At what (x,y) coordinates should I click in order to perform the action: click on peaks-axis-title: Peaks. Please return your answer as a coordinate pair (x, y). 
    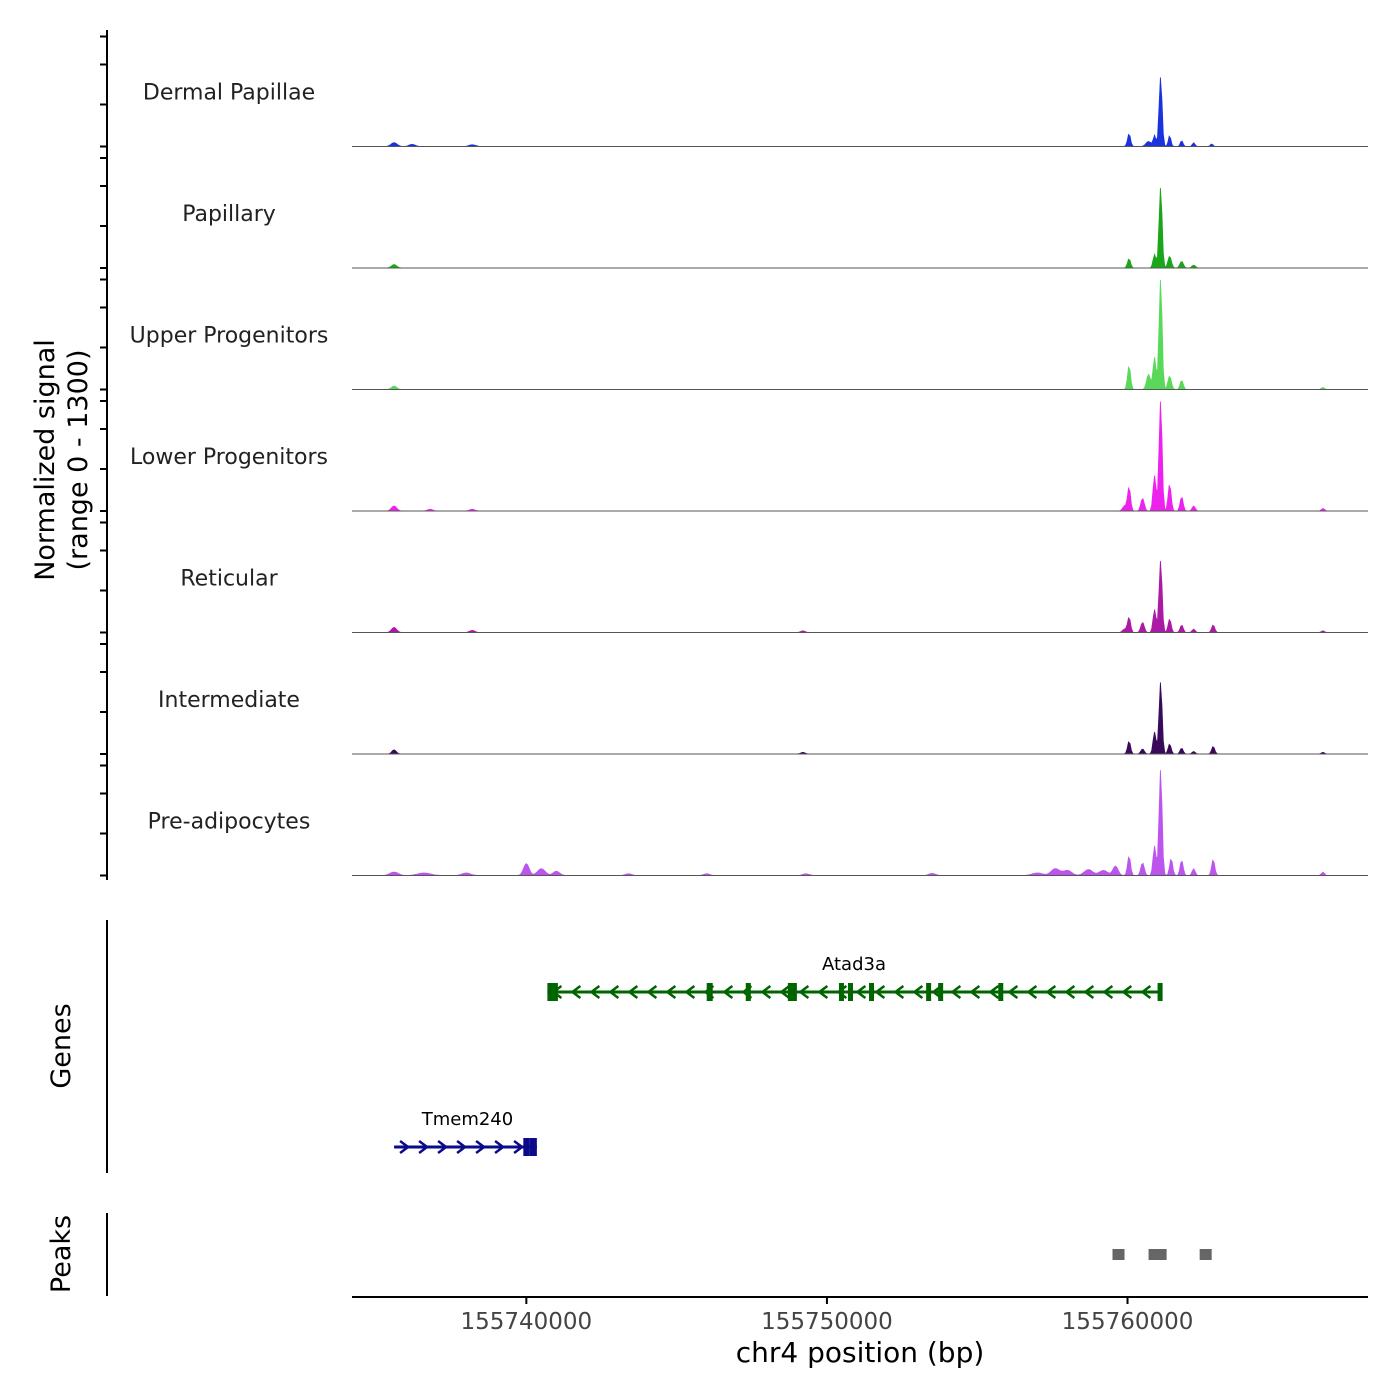
    Looking at the image, I should click on (61, 1254).